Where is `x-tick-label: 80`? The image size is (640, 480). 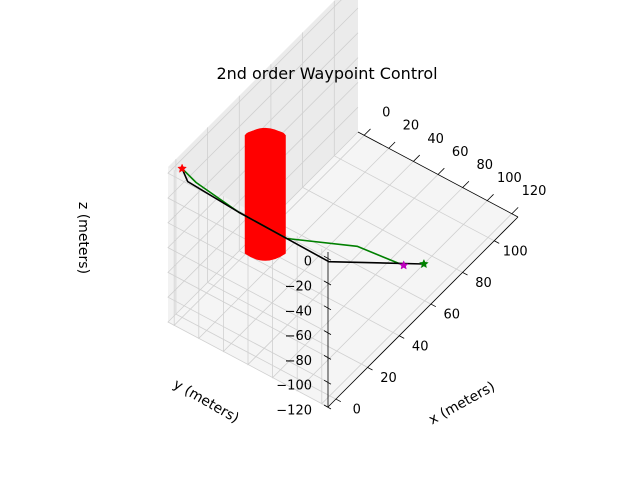 x-tick-label: 80 is located at coordinates (483, 283).